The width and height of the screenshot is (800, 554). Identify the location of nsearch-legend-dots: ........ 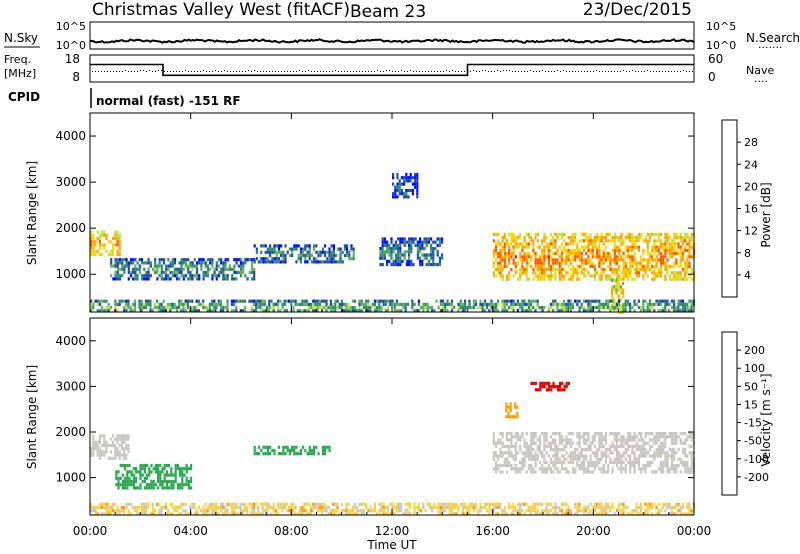
(770, 44).